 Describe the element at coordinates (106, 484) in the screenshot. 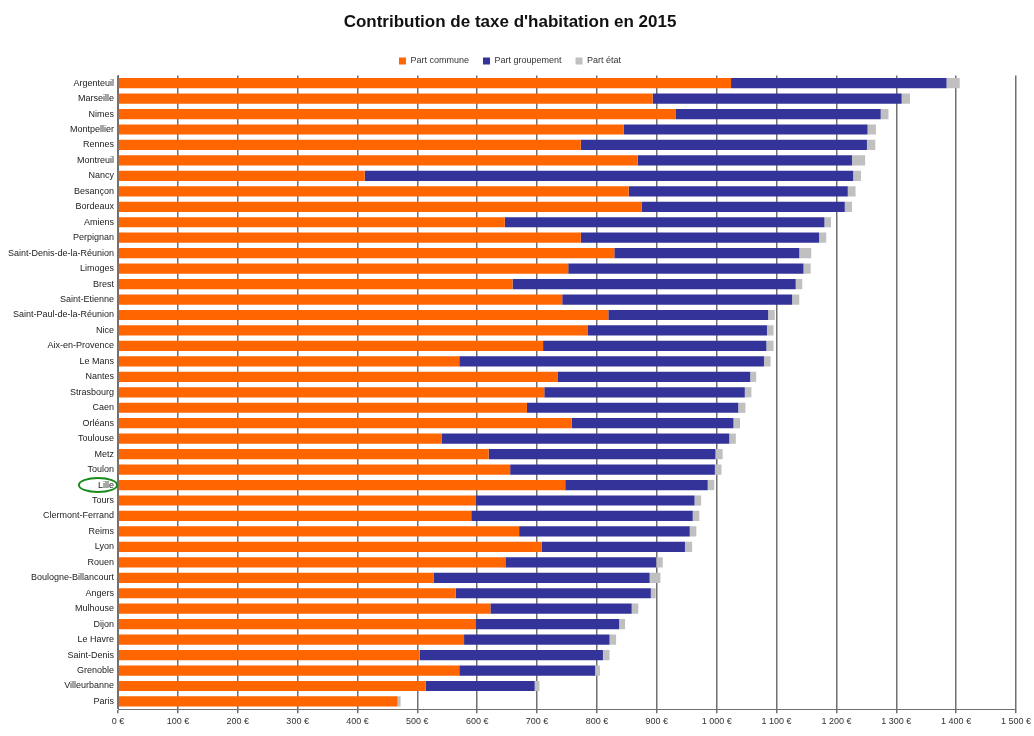

I see `y-tick-label: Lille` at that location.